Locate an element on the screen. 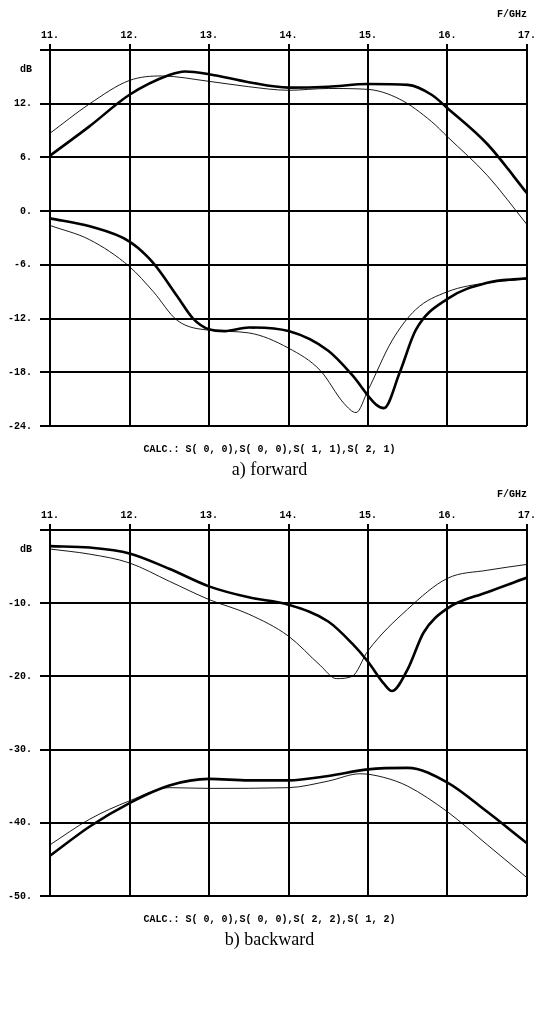 This screenshot has height=1019, width=539. y-tick-label: -6. is located at coordinates (22, 265).